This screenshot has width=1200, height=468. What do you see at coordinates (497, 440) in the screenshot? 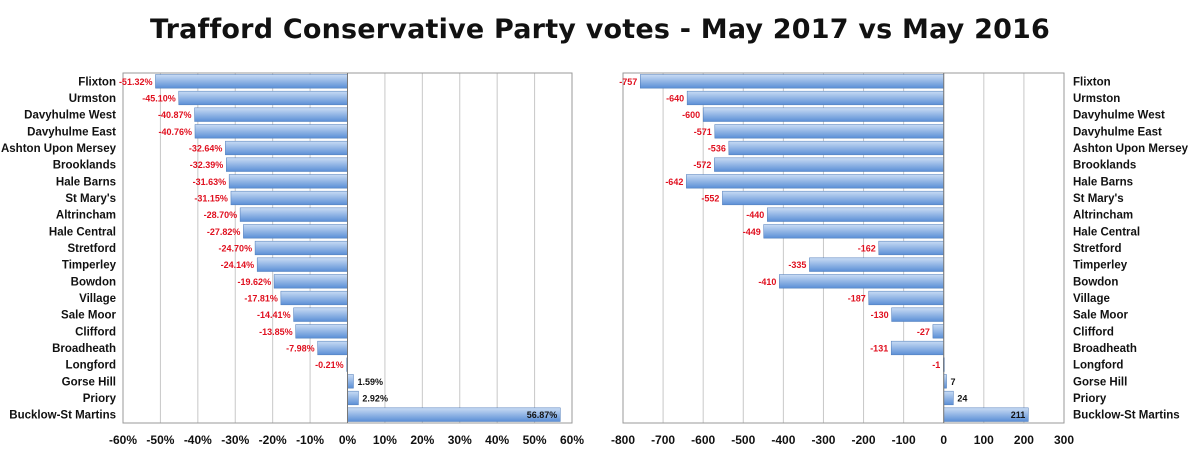
I see `x-tick-label: 40%` at bounding box center [497, 440].